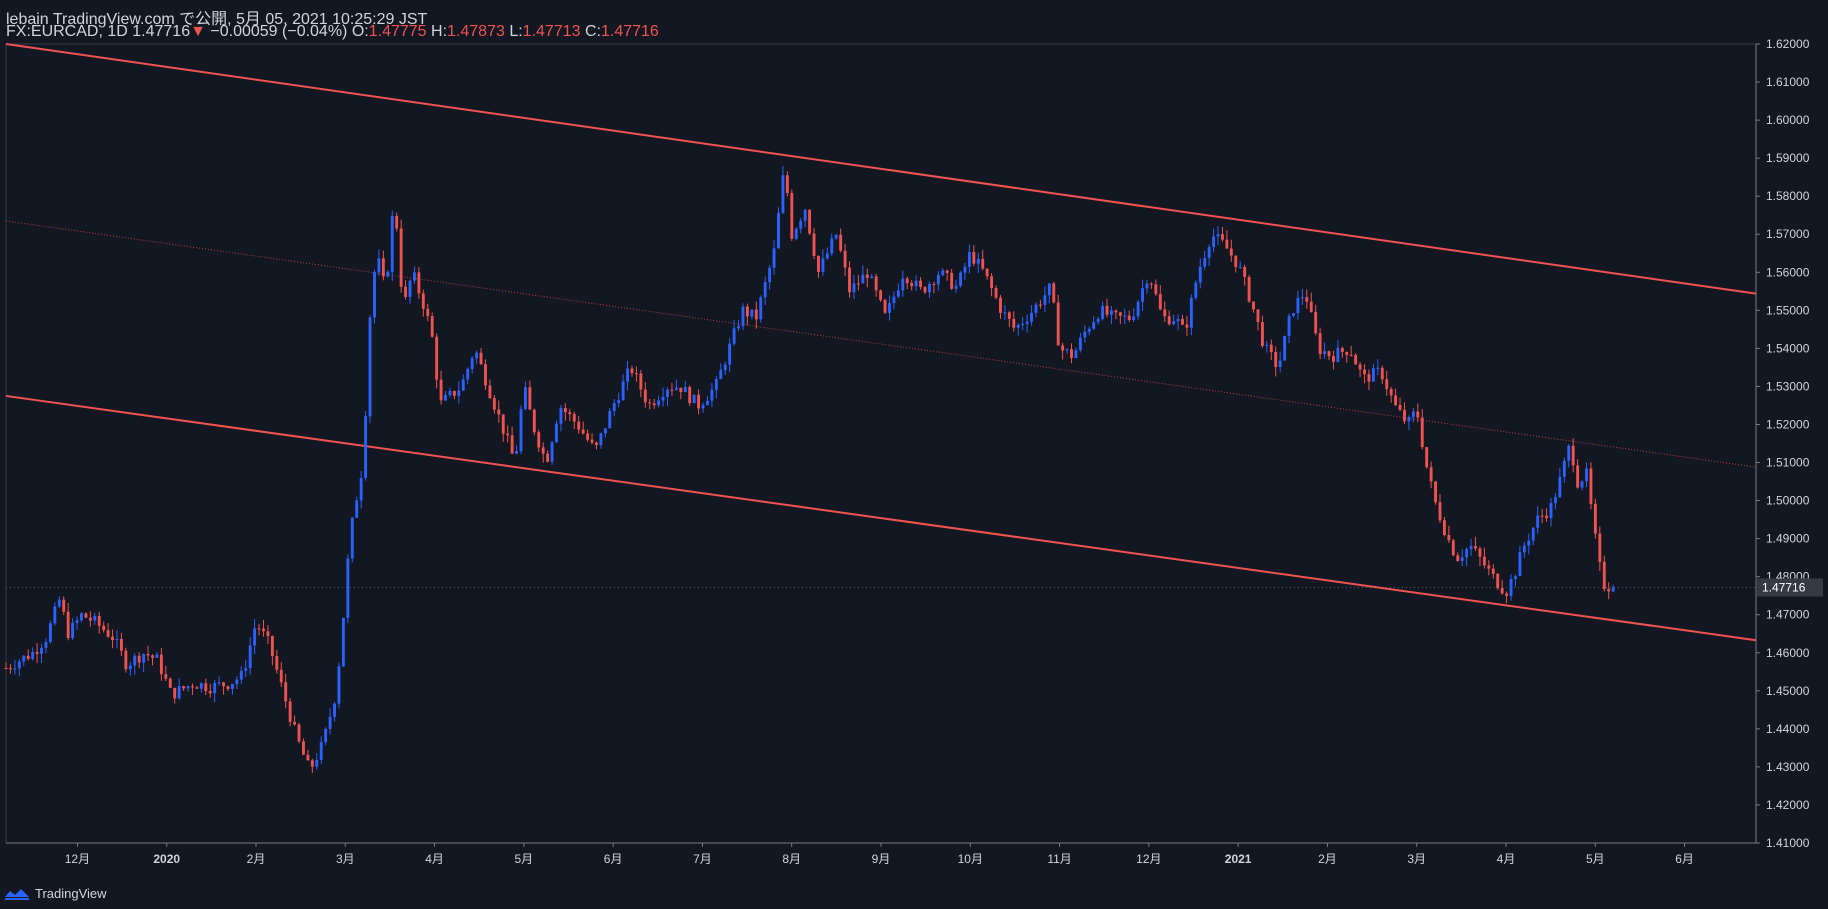  What do you see at coordinates (434, 859) in the screenshot?
I see `x-tick-label: 4月` at bounding box center [434, 859].